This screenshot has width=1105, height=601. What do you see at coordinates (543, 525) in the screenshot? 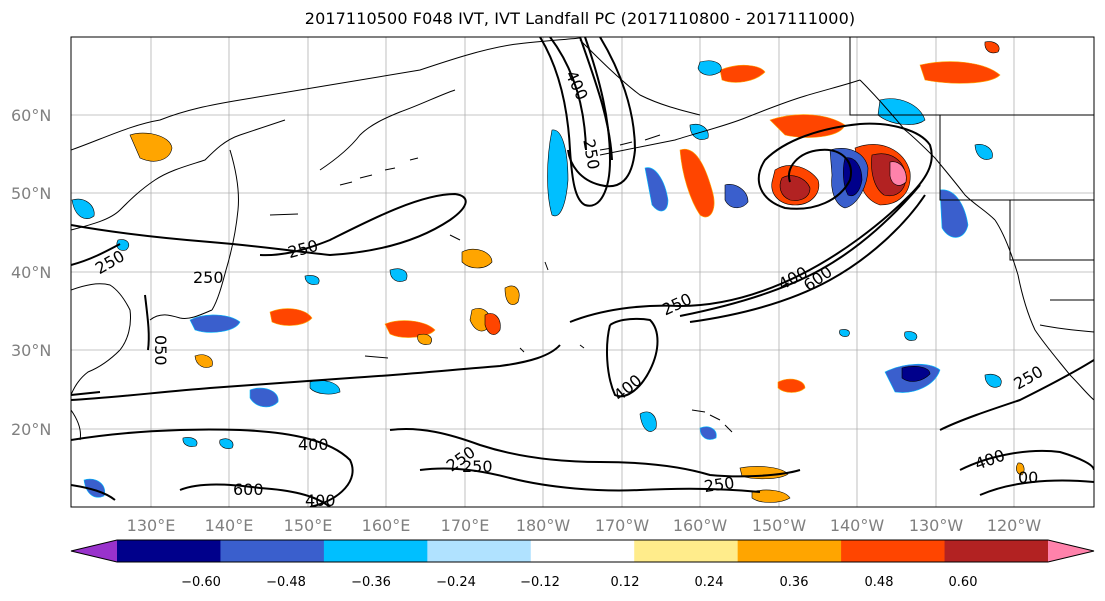
I see `lon-label: 180°W` at bounding box center [543, 525].